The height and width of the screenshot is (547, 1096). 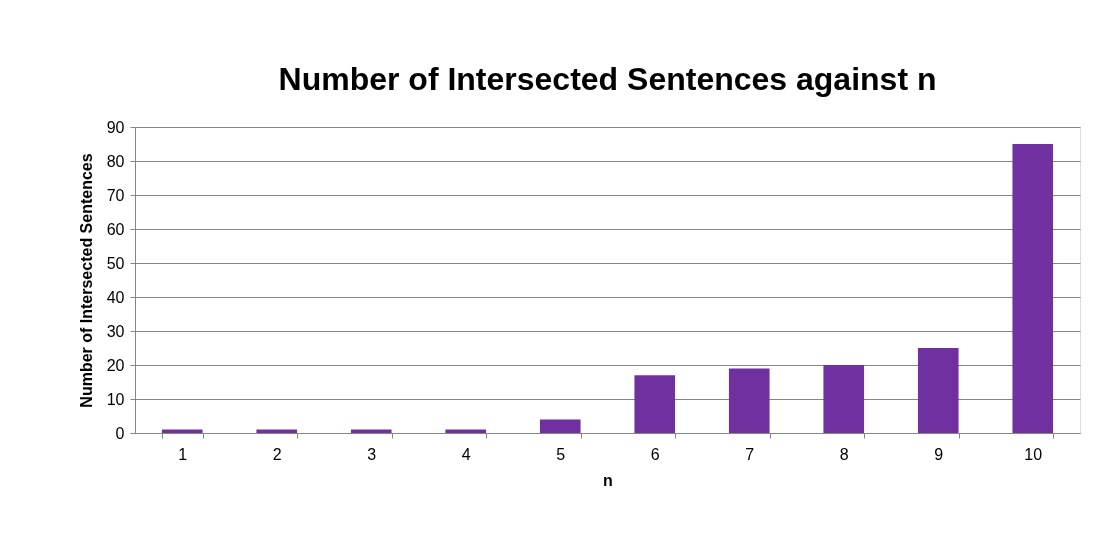 What do you see at coordinates (939, 454) in the screenshot?
I see `x-tick-label: 9` at bounding box center [939, 454].